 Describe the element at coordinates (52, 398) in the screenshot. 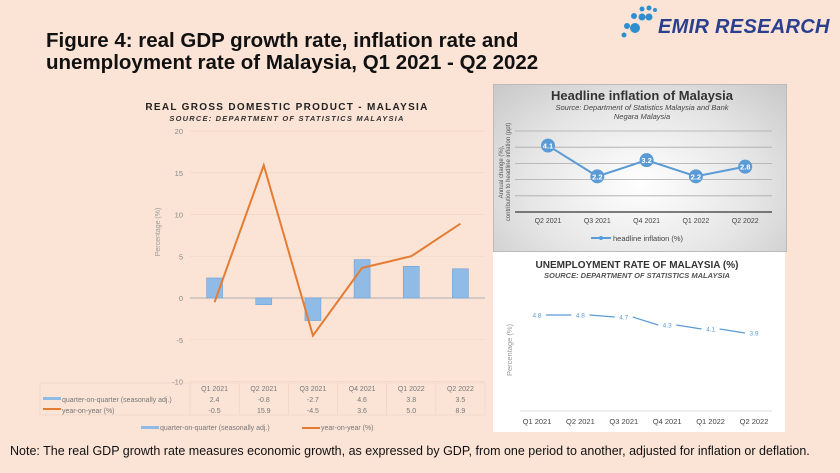

I see `qoq-legend-swatch` at that location.